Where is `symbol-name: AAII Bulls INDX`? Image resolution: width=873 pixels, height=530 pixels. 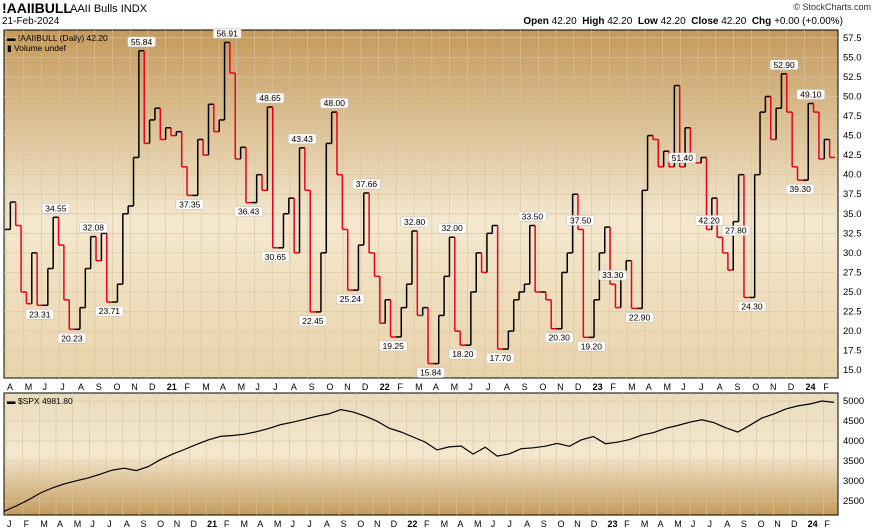
symbol-name: AAII Bulls INDX is located at coordinates (108, 9).